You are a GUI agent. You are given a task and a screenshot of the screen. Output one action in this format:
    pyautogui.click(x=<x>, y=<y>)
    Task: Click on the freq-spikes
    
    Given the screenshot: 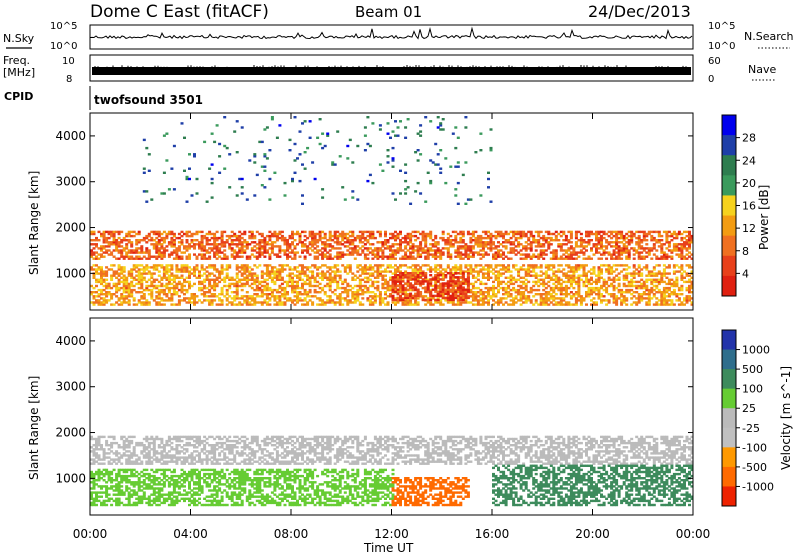 What is the action you would take?
    pyautogui.click(x=390, y=66)
    